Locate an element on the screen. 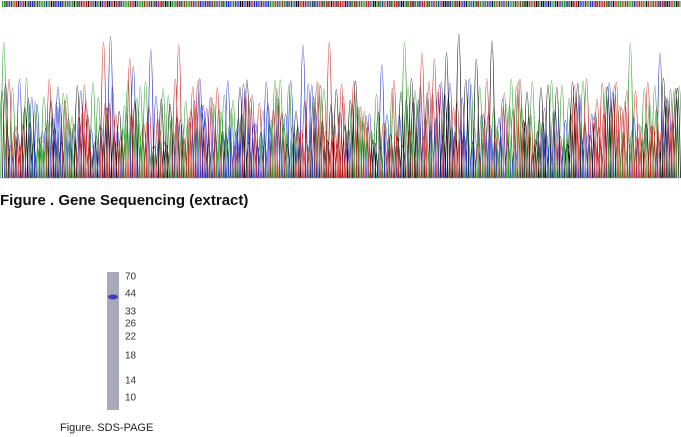 This screenshot has width=681, height=437. marker-label: 22 is located at coordinates (131, 337).